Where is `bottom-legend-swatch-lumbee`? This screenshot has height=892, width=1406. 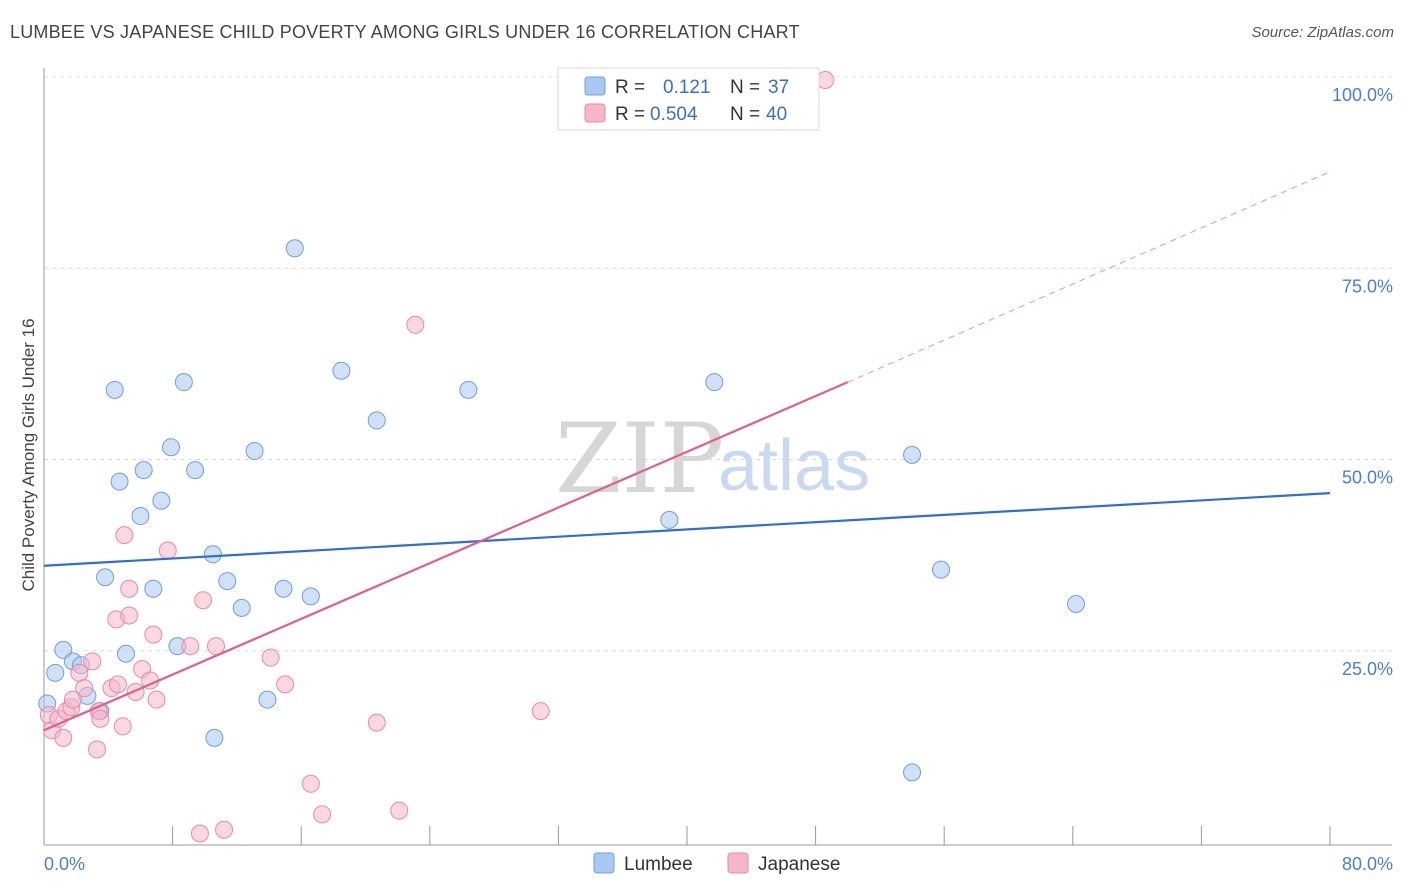 bottom-legend-swatch-lumbee is located at coordinates (604, 863).